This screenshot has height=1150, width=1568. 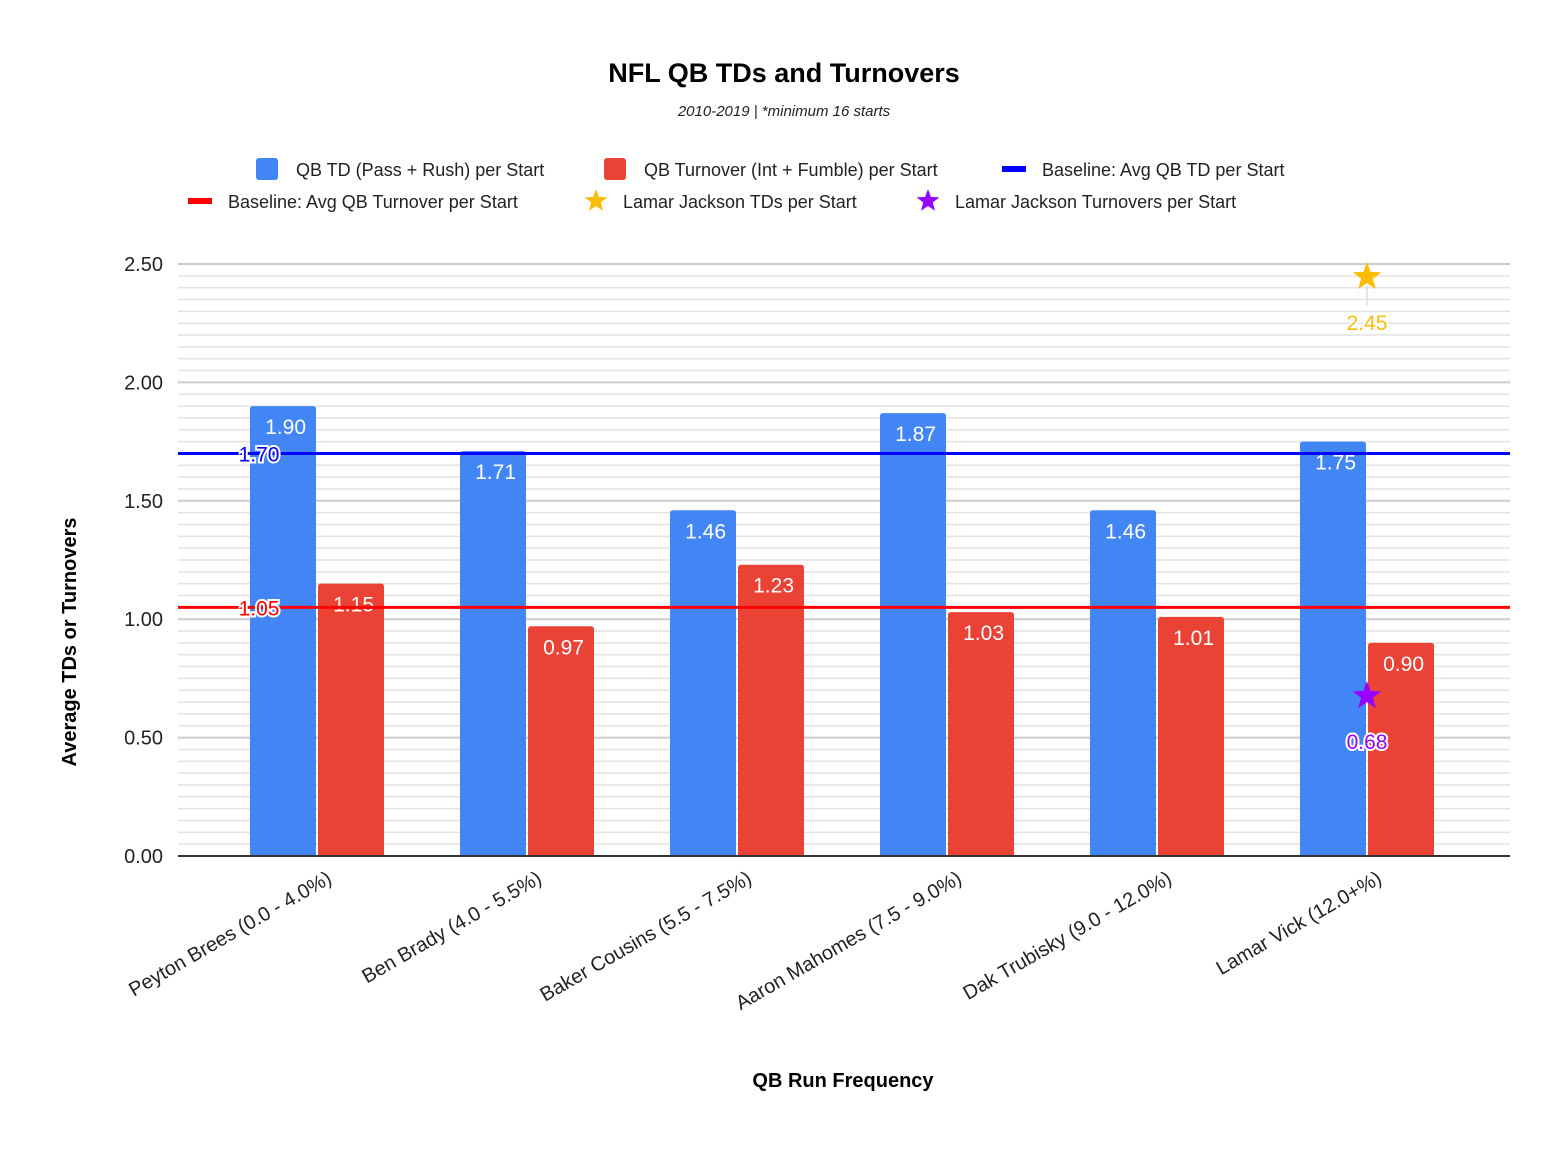 I want to click on legend-item-td-baseline: Baseline: Avg QB TD per Start, so click(x=1143, y=170).